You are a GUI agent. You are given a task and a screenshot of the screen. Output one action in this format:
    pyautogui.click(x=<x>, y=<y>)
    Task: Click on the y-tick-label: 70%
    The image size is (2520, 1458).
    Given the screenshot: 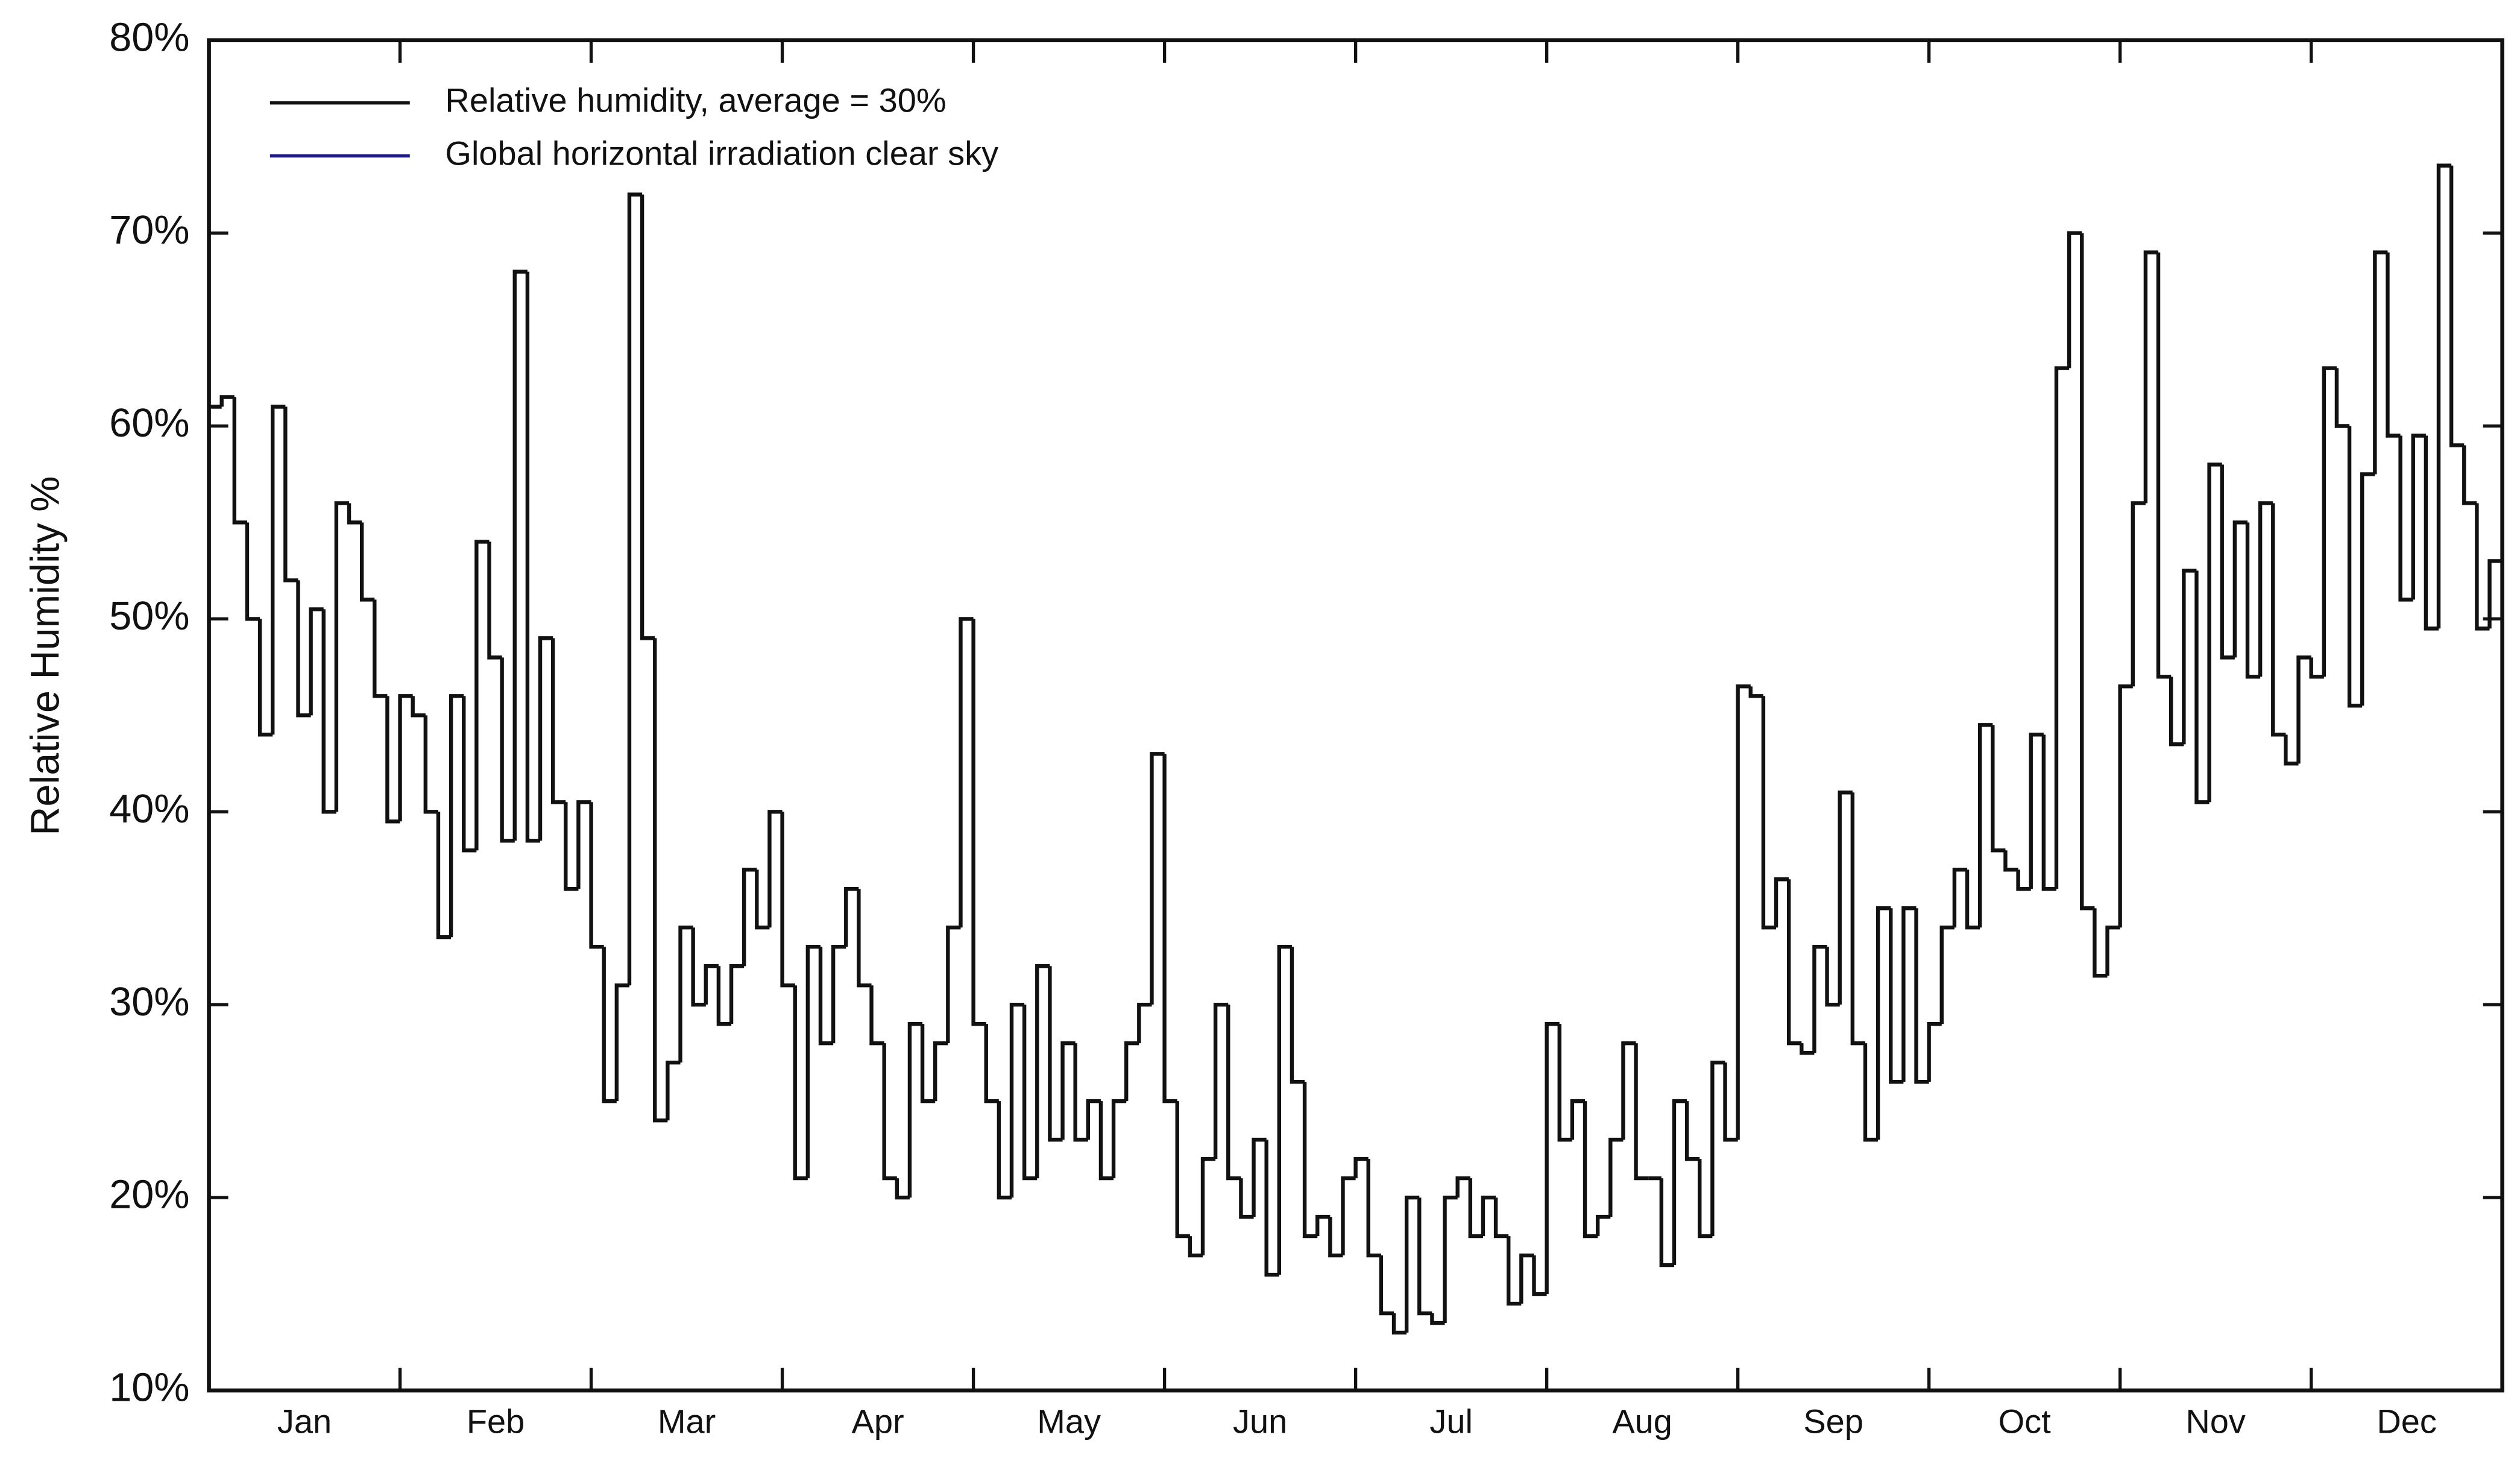 What is the action you would take?
    pyautogui.click(x=149, y=230)
    